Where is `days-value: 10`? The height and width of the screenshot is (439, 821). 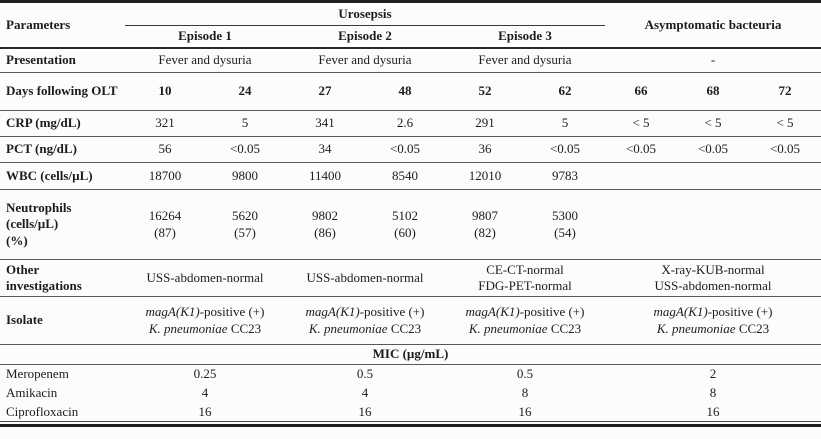
days-value: 10 is located at coordinates (165, 91).